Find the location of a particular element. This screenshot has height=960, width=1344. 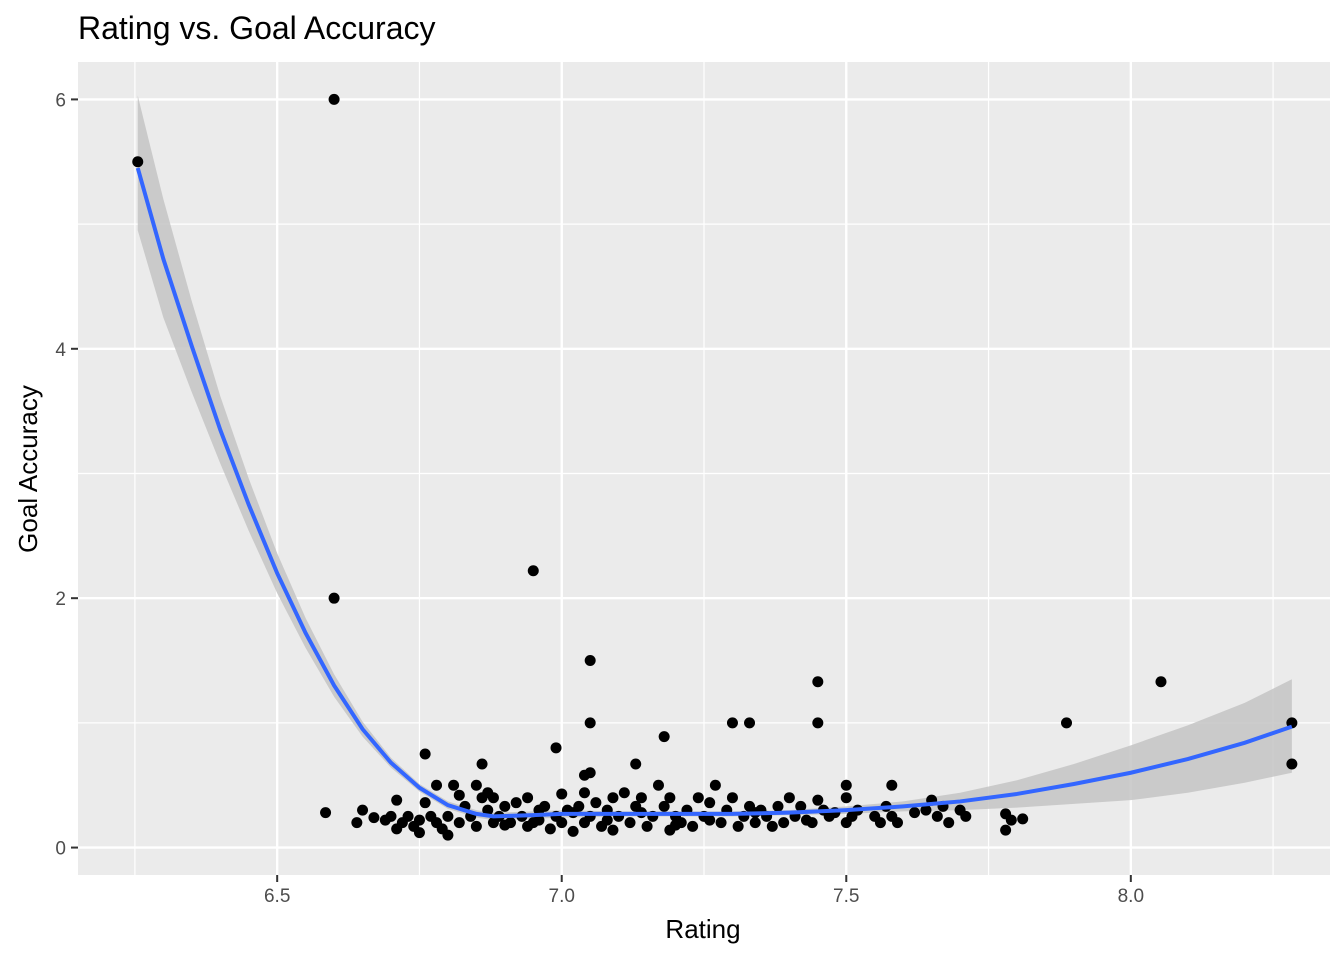

x-tick-label: 7.5 is located at coordinates (846, 896).